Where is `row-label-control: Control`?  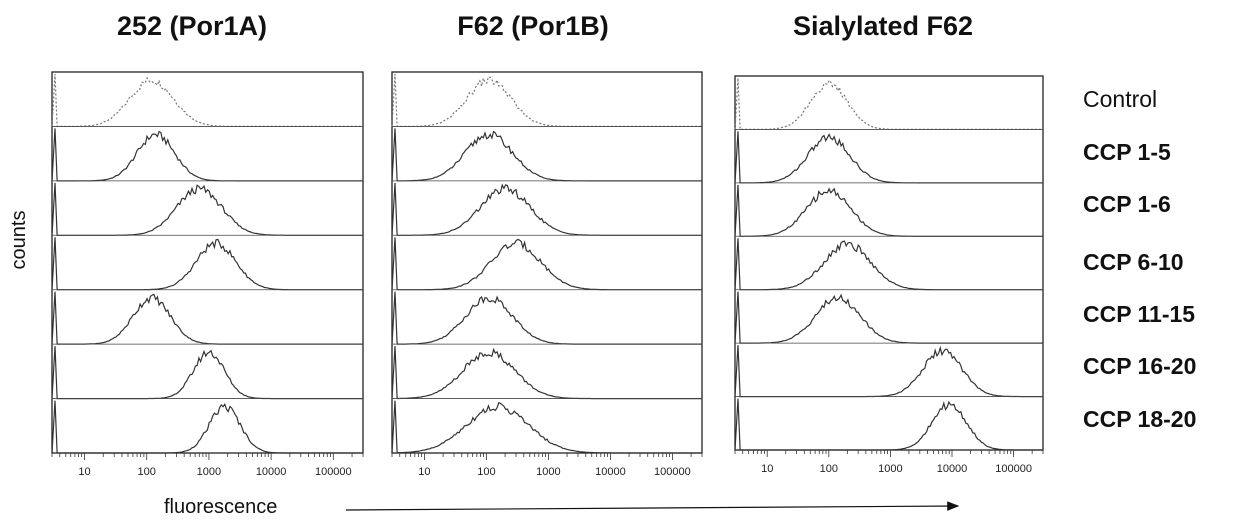 row-label-control: Control is located at coordinates (1120, 99).